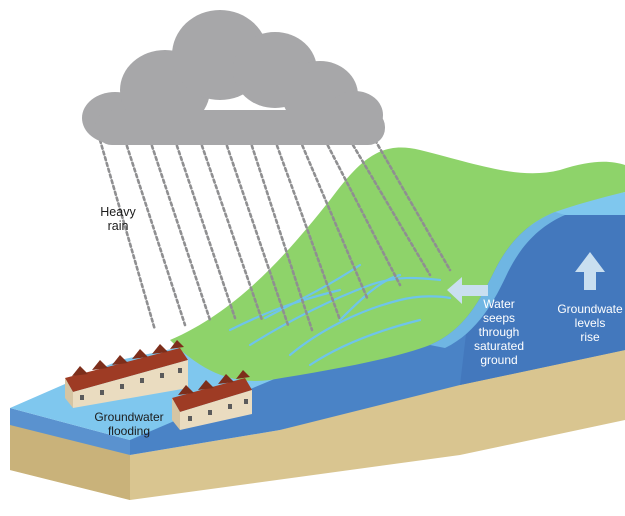  I want to click on water-seeps-label-line2: seeps, so click(499, 318).